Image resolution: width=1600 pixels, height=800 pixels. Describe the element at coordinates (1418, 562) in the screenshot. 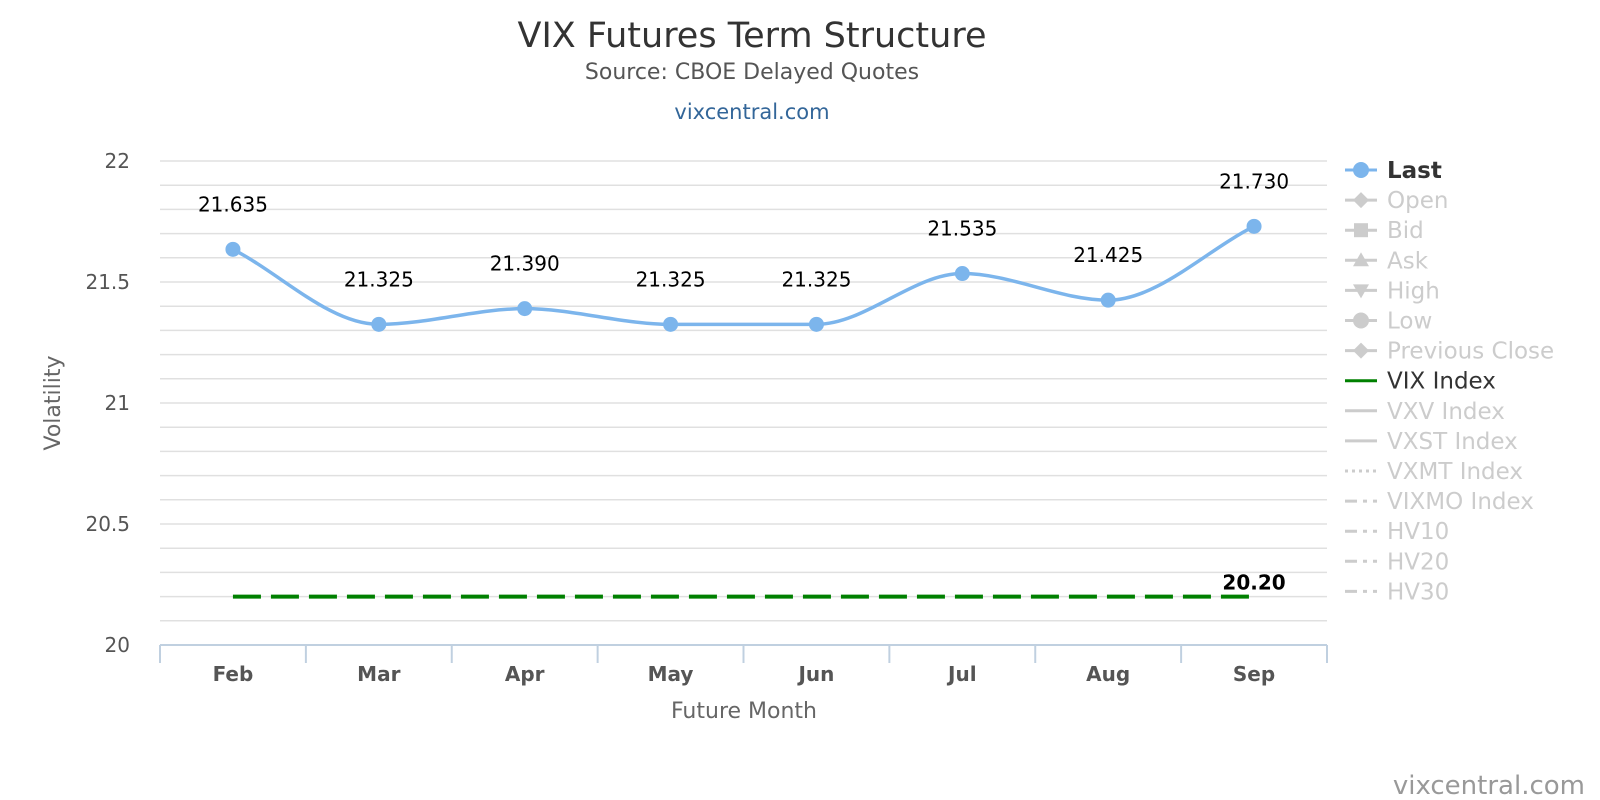

I see `legend-label: HV20` at that location.